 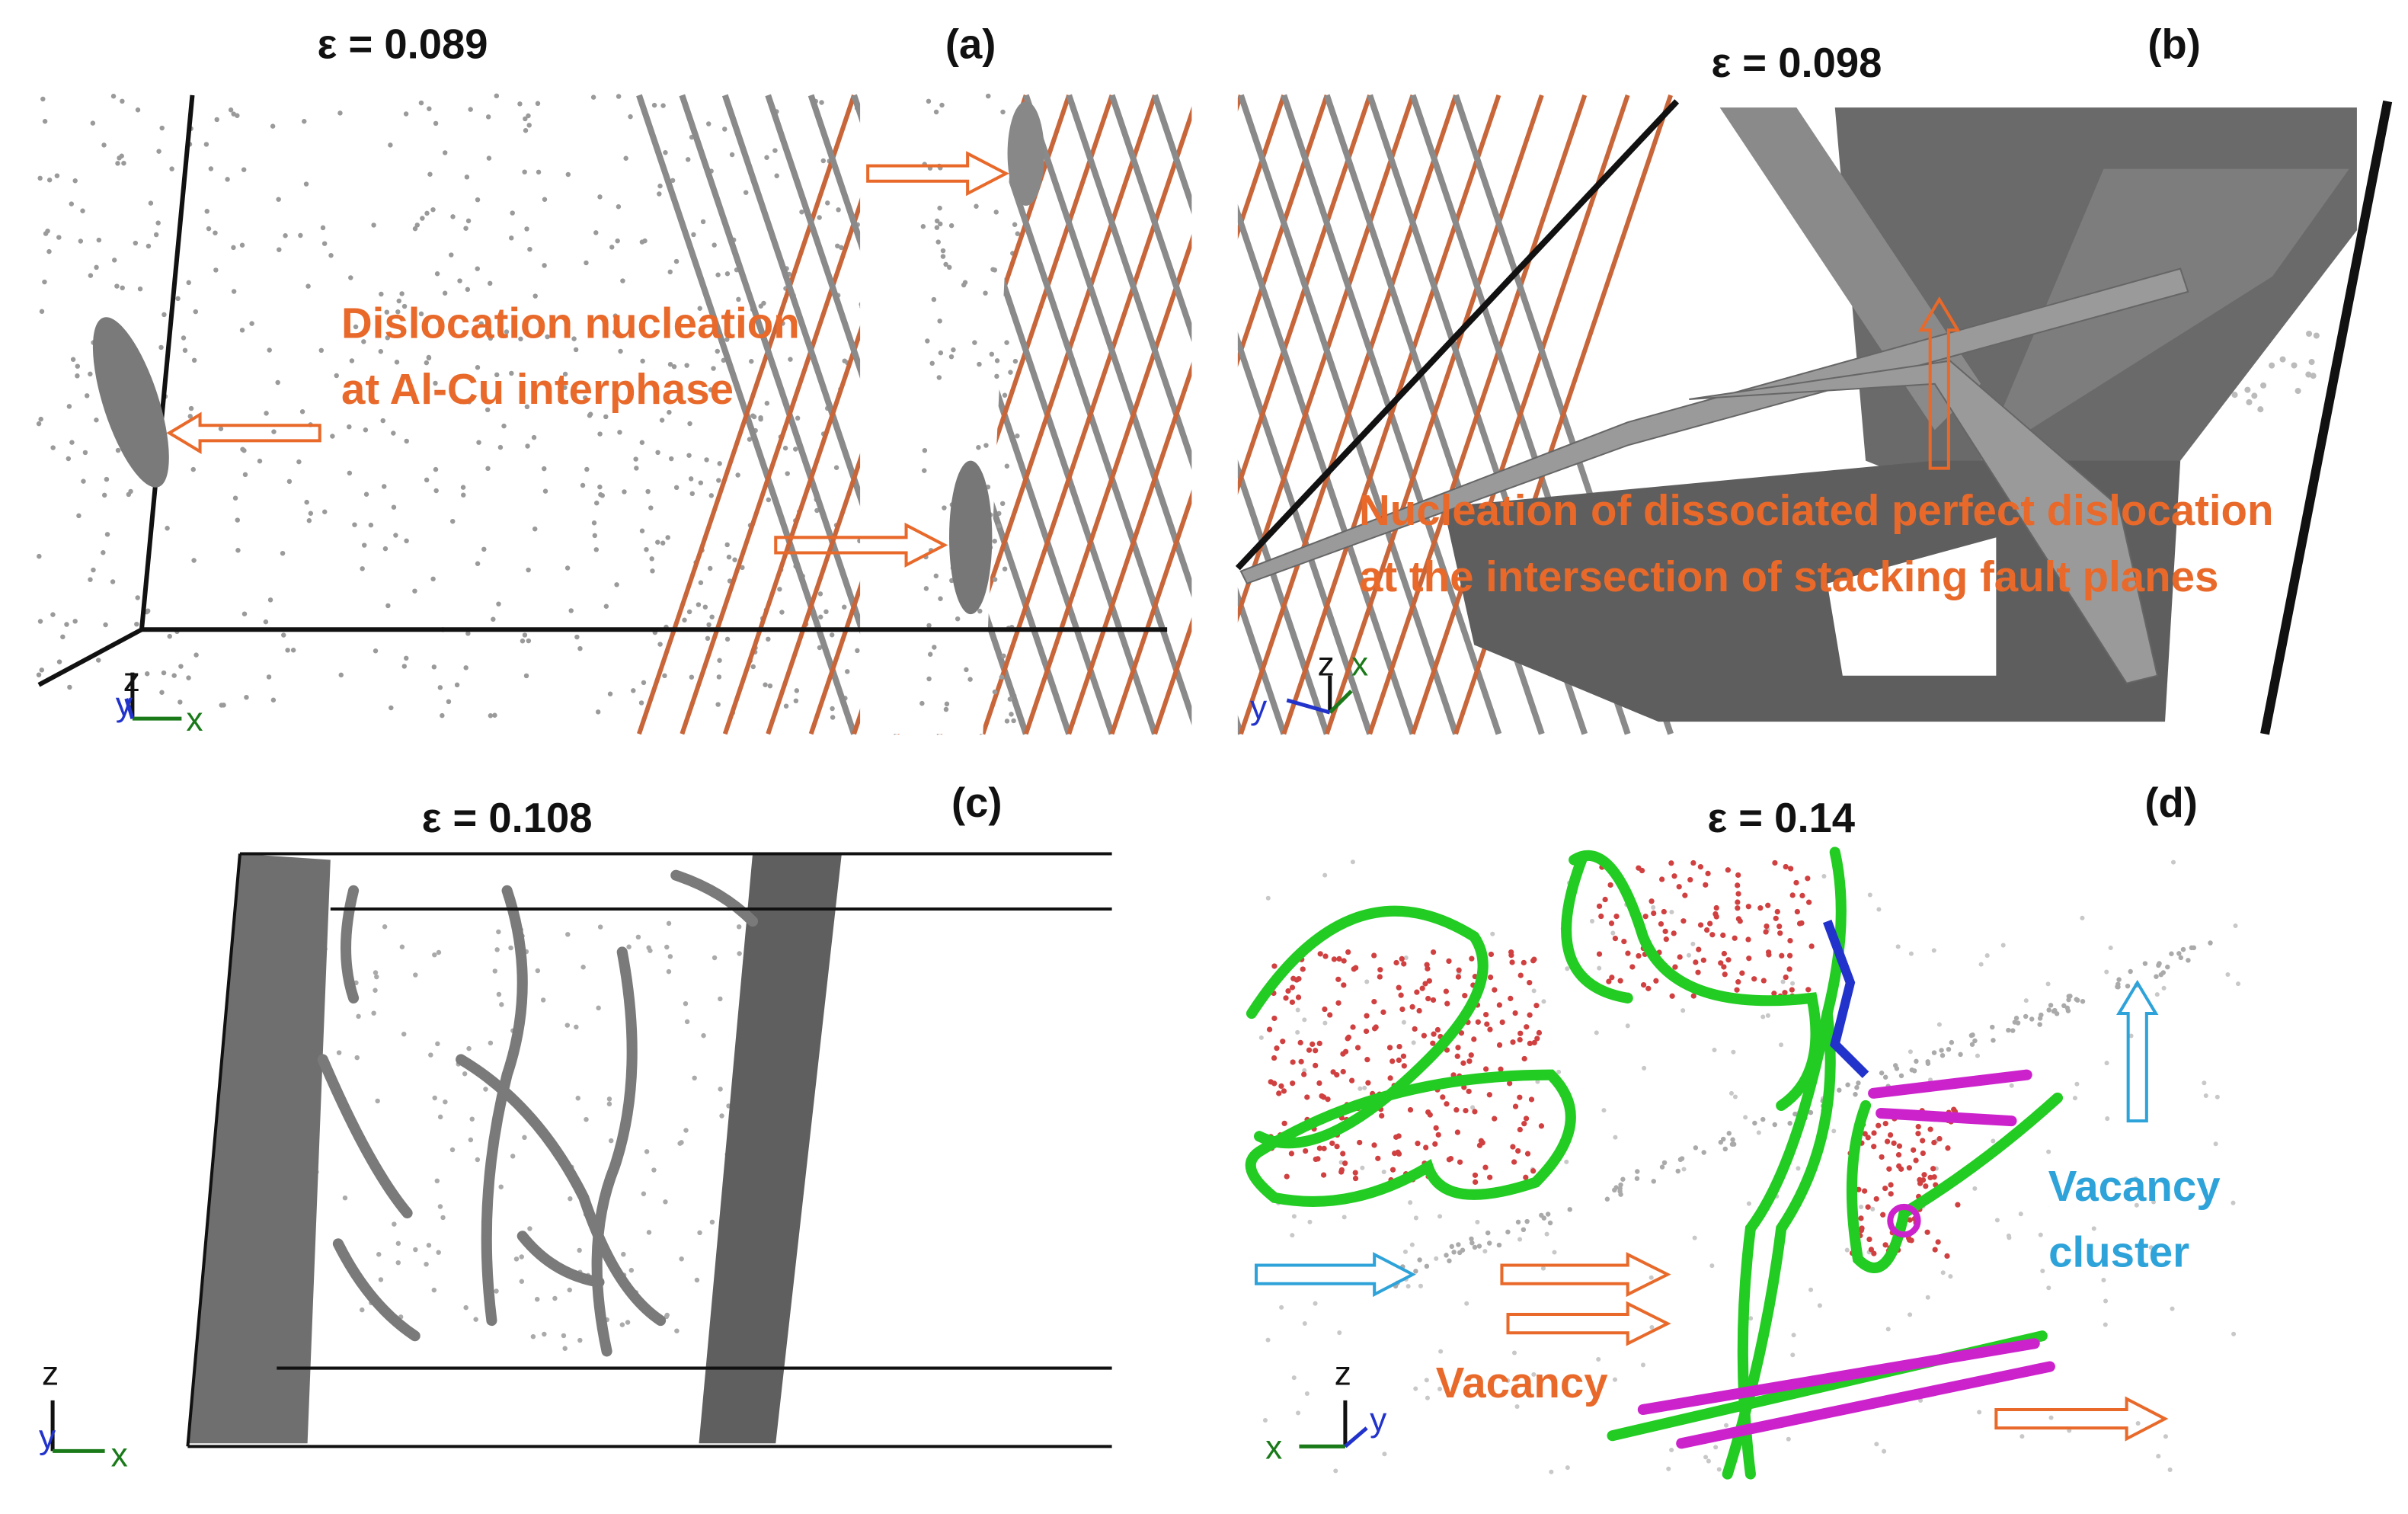 What do you see at coordinates (2134, 1186) in the screenshot?
I see `annotation: Vacancy` at bounding box center [2134, 1186].